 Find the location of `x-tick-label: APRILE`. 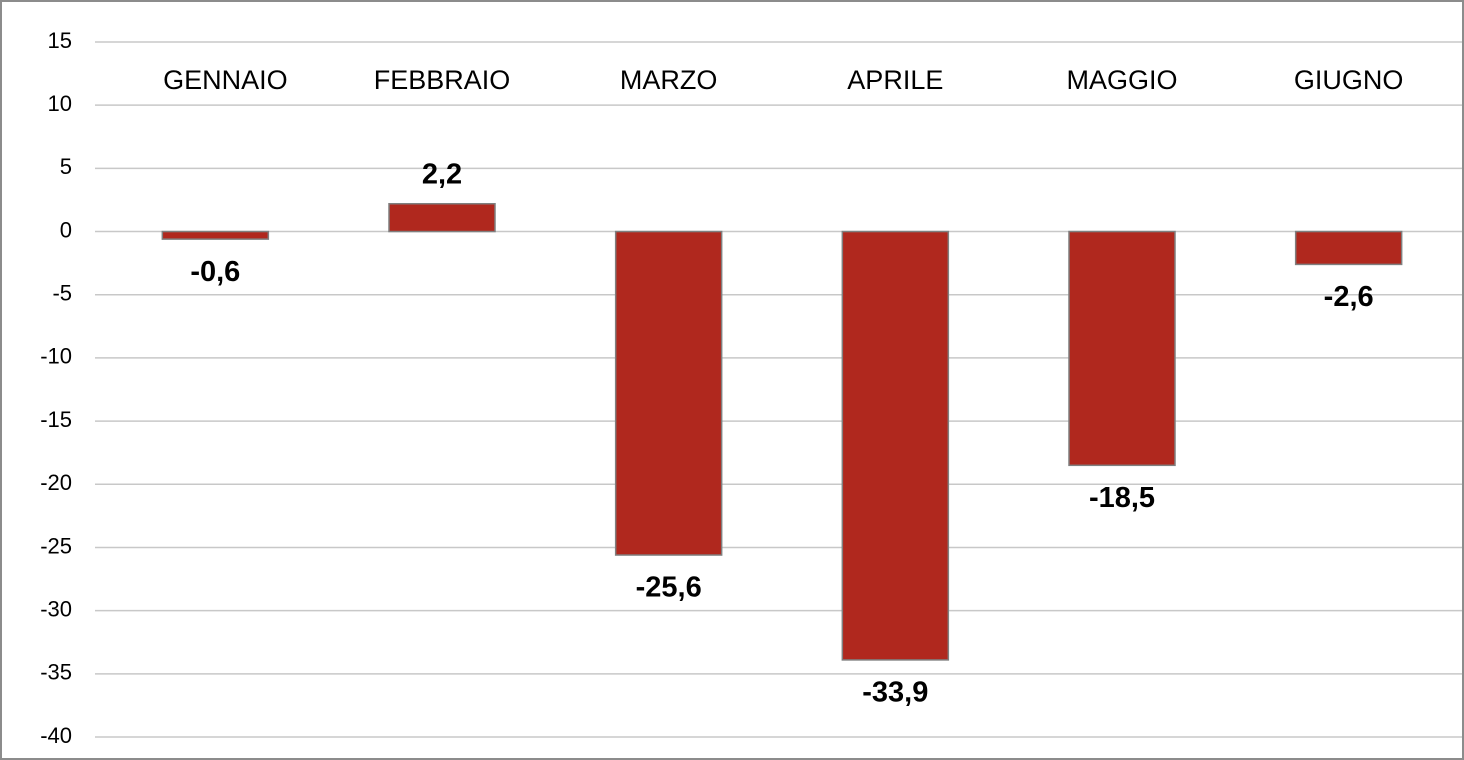

x-tick-label: APRILE is located at coordinates (895, 80).